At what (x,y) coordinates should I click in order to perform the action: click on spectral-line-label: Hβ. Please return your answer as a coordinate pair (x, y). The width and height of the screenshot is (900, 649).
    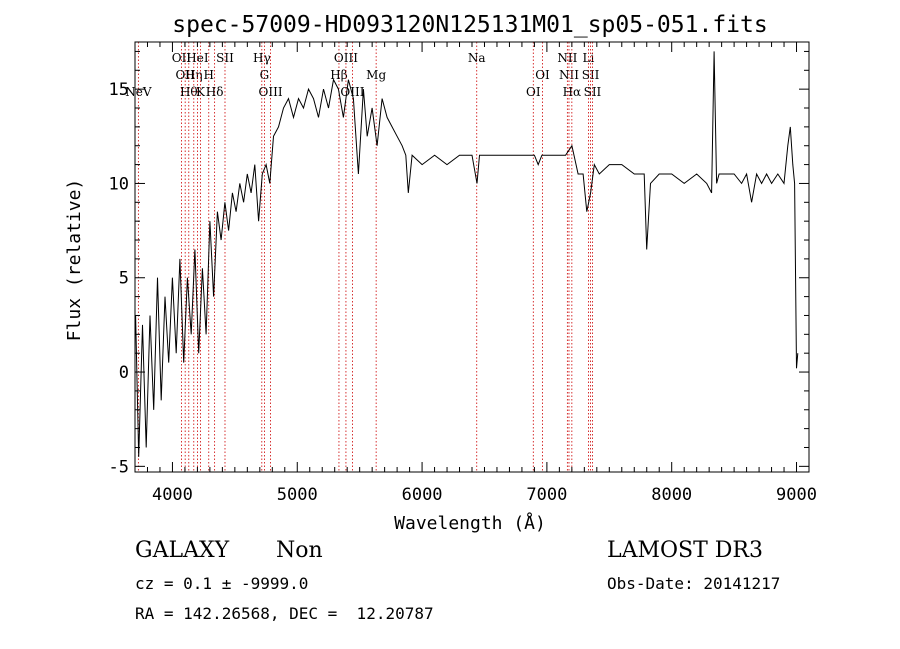
    Looking at the image, I should click on (338, 75).